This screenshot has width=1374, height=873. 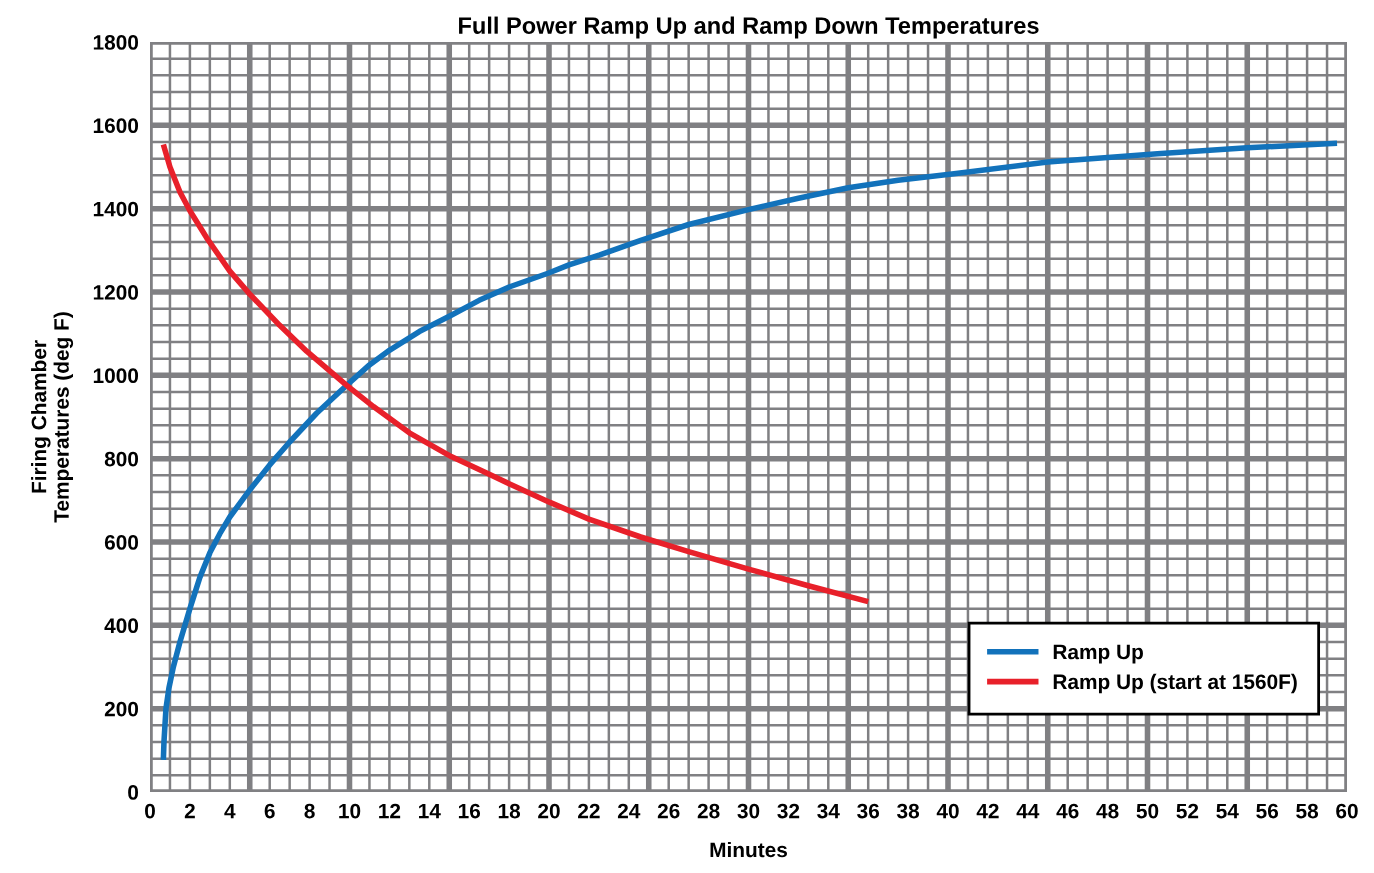 What do you see at coordinates (1067, 811) in the screenshot?
I see `x-tick-label: 46` at bounding box center [1067, 811].